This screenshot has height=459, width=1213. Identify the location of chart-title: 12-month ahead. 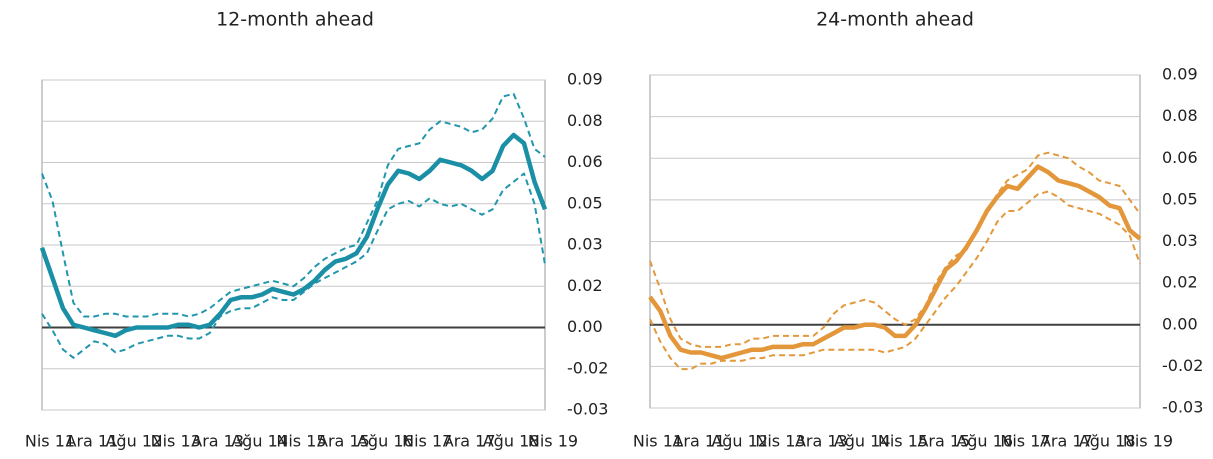
(295, 20).